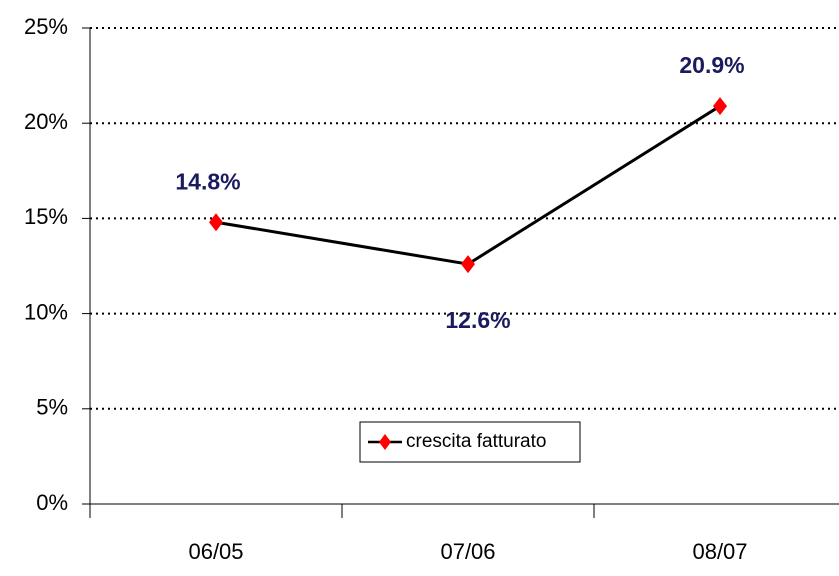 The height and width of the screenshot is (576, 839). What do you see at coordinates (476, 441) in the screenshot?
I see `legend-label: crescita fatturato` at bounding box center [476, 441].